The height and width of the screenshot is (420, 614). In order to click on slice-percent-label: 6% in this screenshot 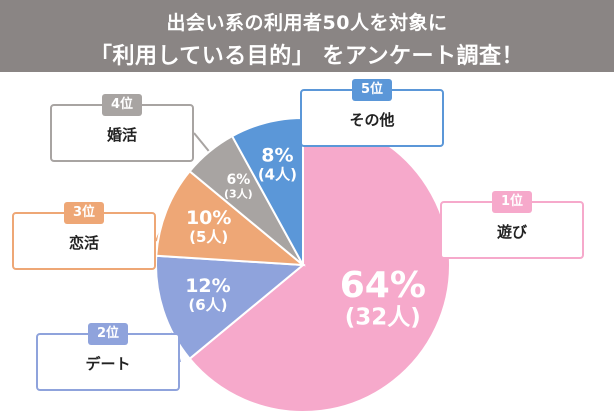, I will do `click(238, 180)`.